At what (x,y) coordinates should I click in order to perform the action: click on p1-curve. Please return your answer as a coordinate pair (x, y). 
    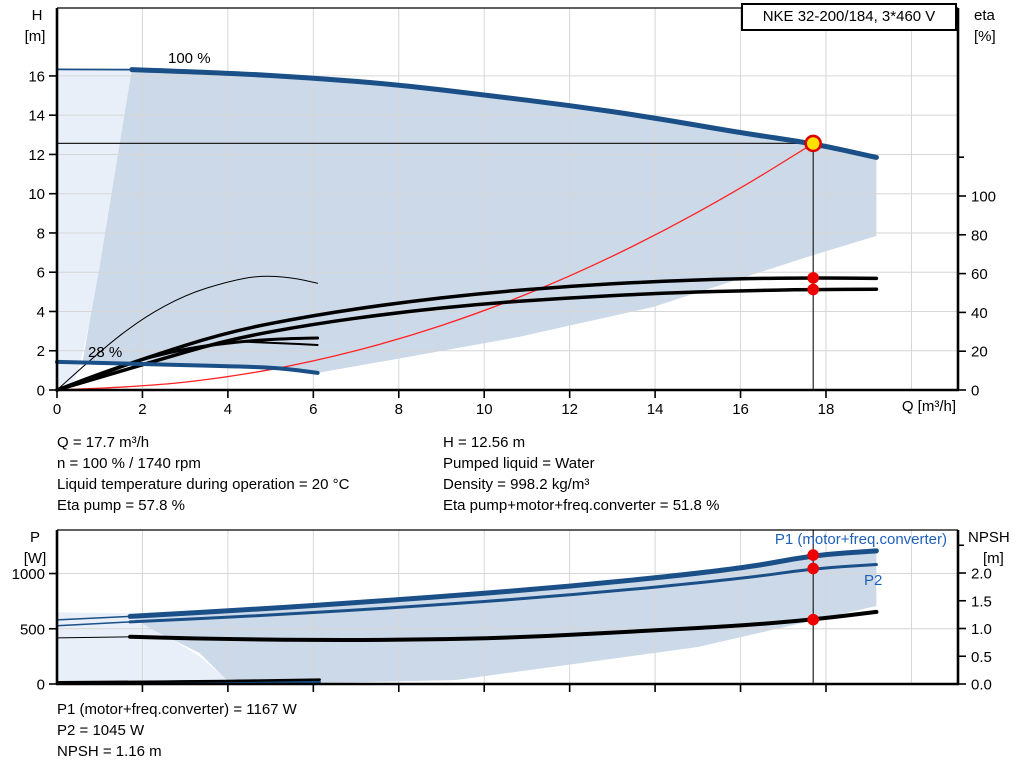
    Looking at the image, I should click on (503, 583).